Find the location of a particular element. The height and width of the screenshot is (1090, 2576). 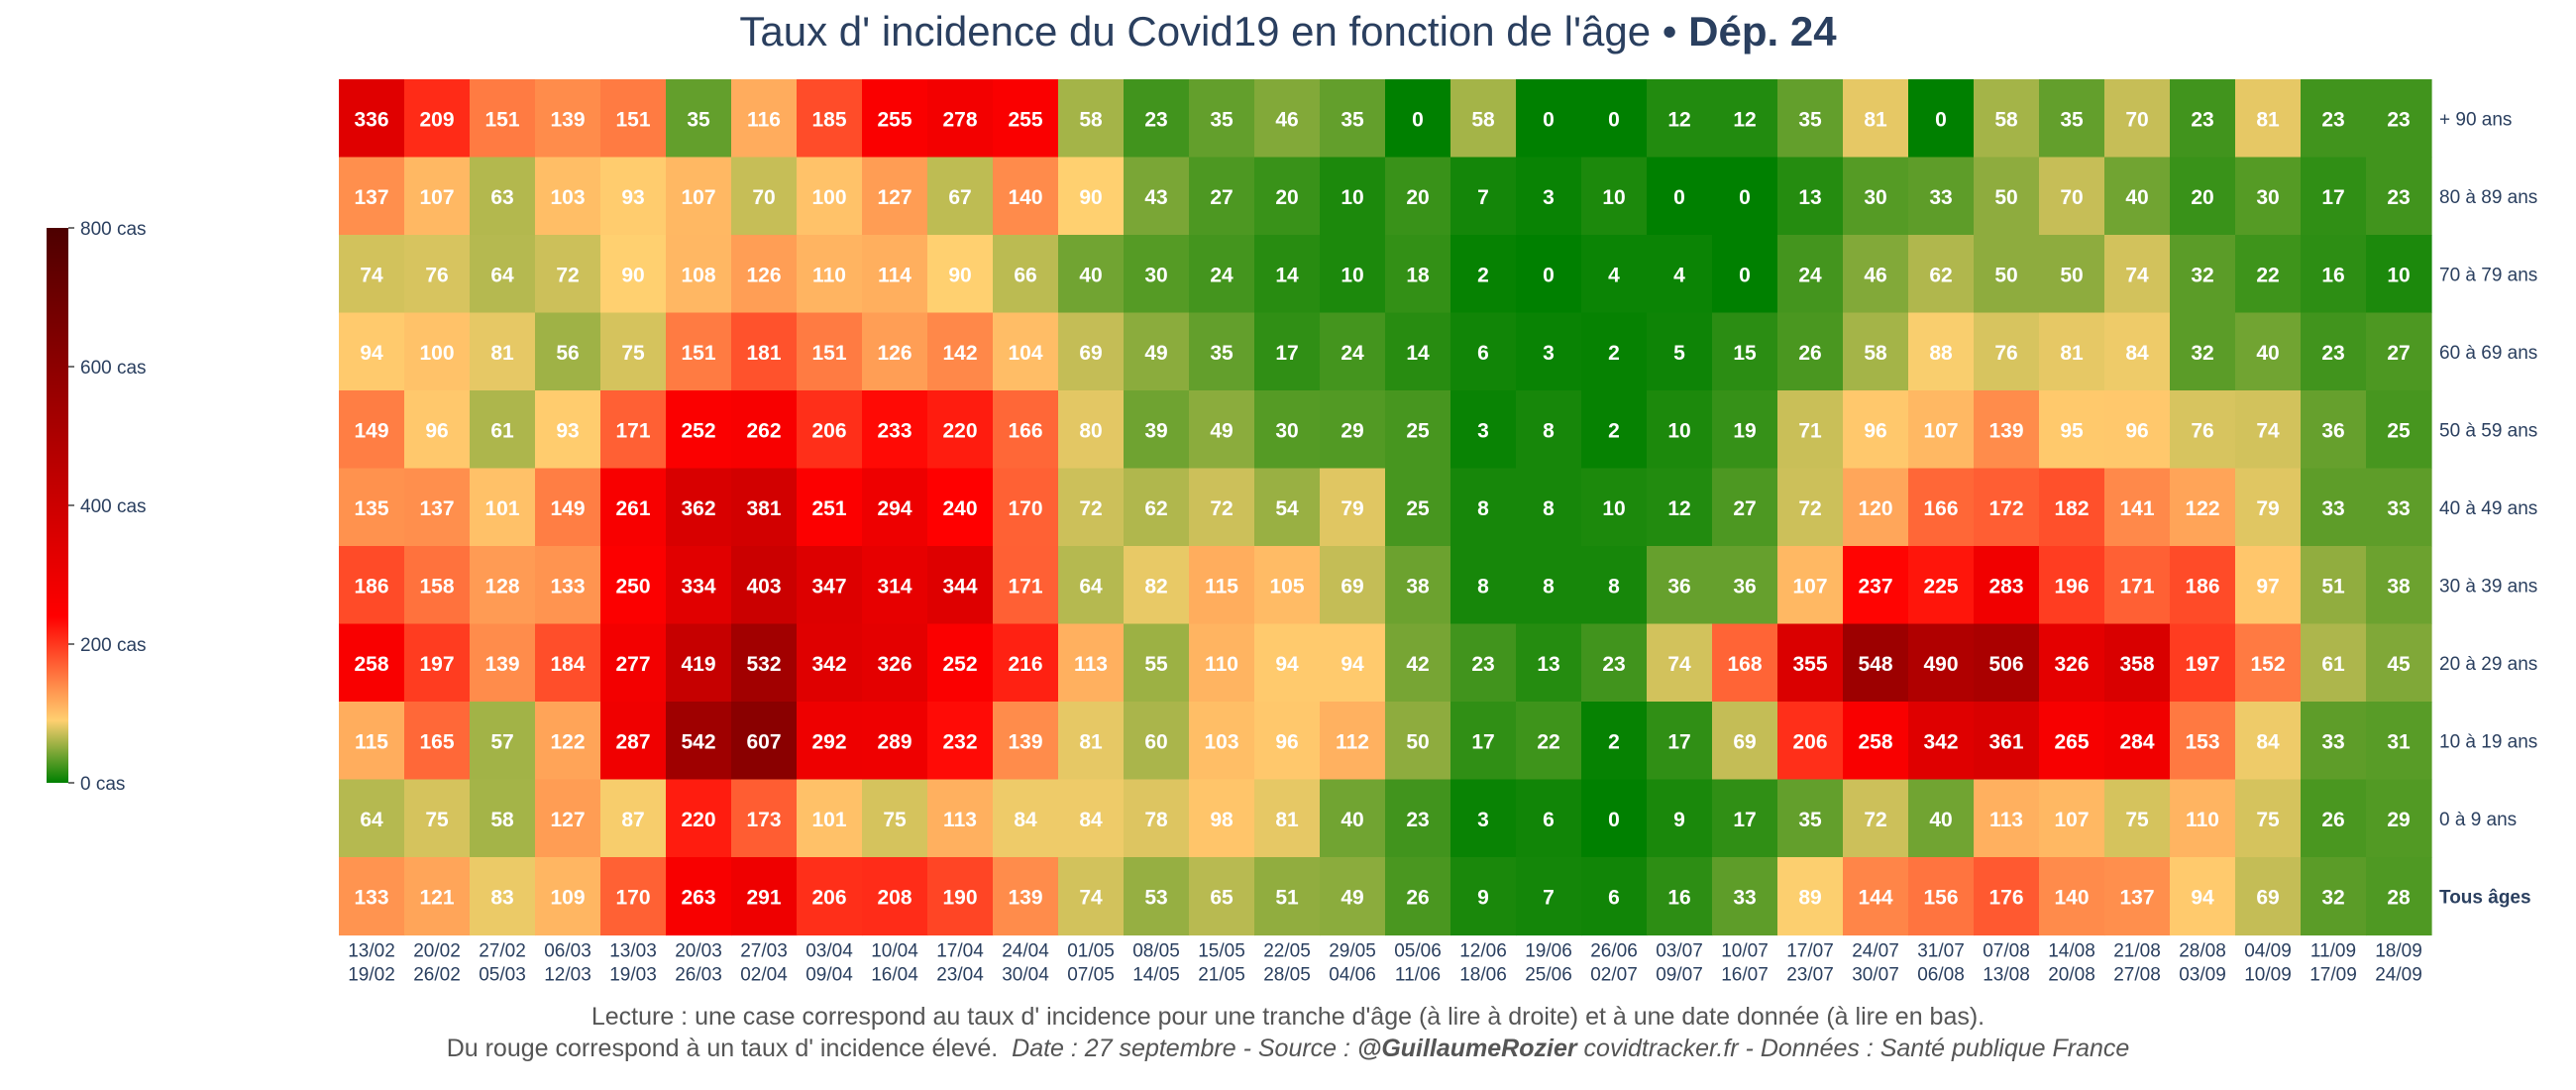

heatmap-cell-value: 36 is located at coordinates (2333, 430).